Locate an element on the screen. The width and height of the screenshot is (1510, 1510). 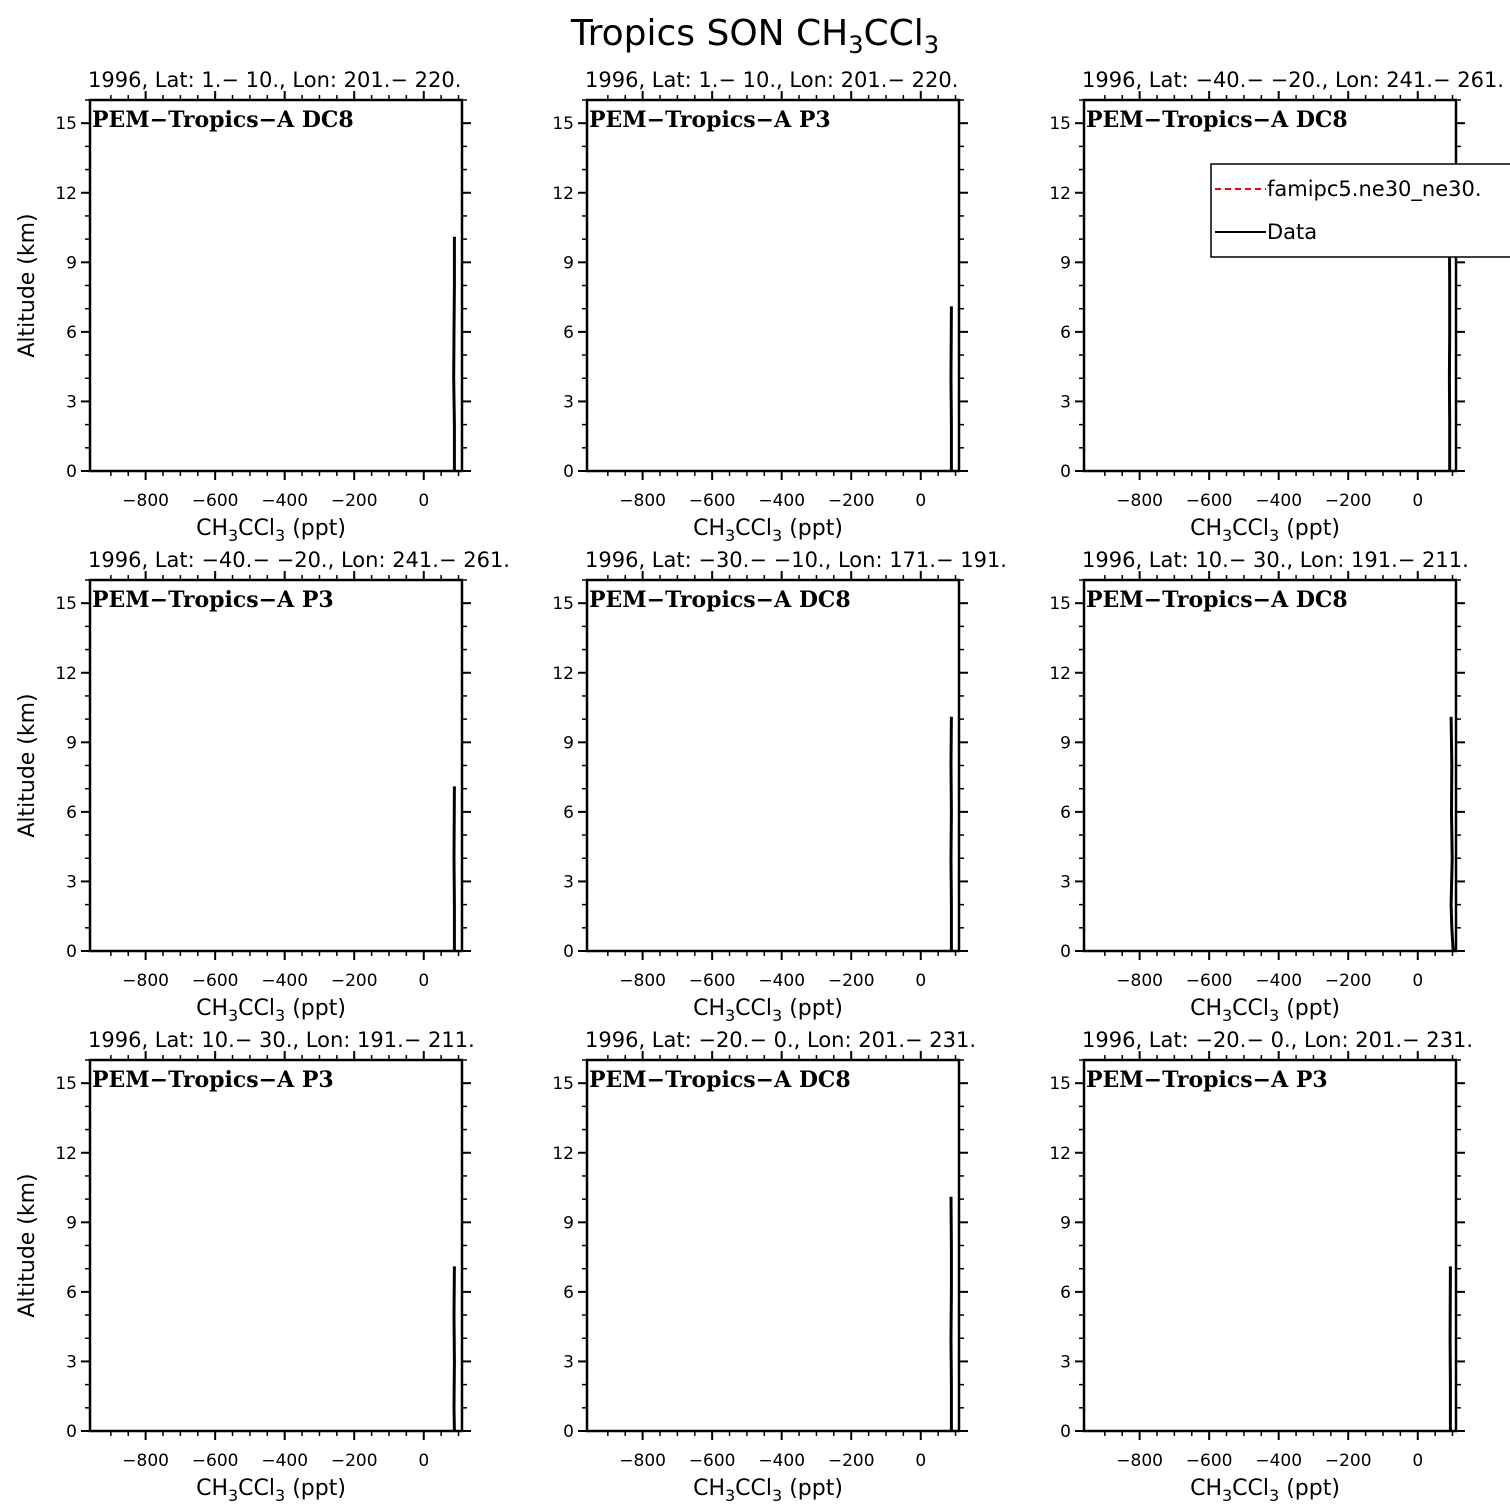
legend-box is located at coordinates (1360, 210).